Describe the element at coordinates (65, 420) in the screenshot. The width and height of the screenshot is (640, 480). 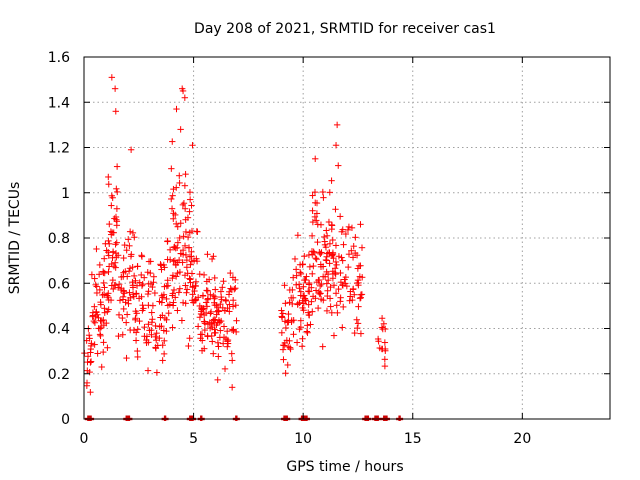
I see `y-tick-label: 0` at that location.